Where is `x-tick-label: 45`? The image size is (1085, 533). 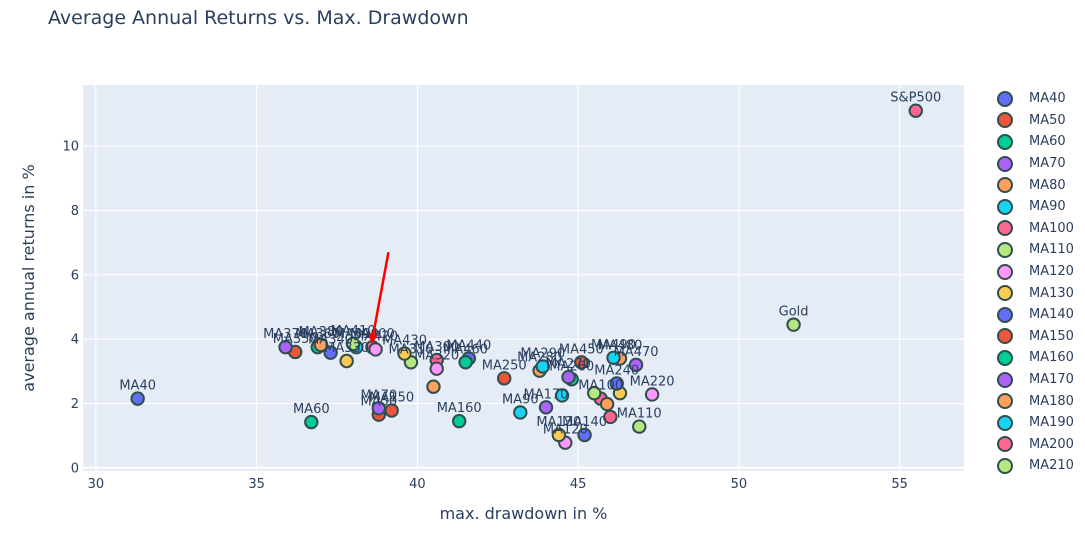 x-tick-label: 45 is located at coordinates (578, 484).